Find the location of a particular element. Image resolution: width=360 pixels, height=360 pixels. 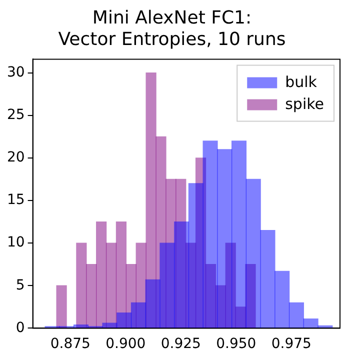

y-tick-label: 15 is located at coordinates (15, 200).